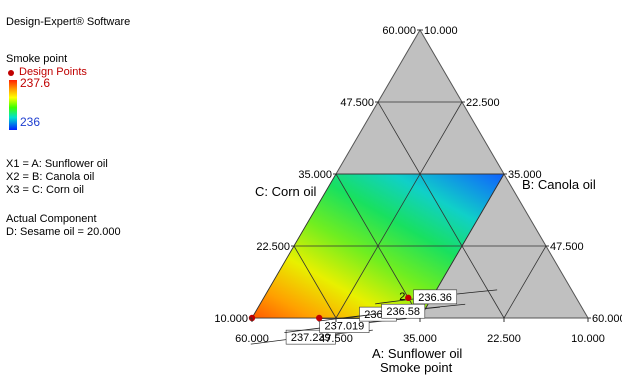 This screenshot has height=376, width=622. Describe the element at coordinates (588, 339) in the screenshot. I see `tick-a: 10.000` at that location.